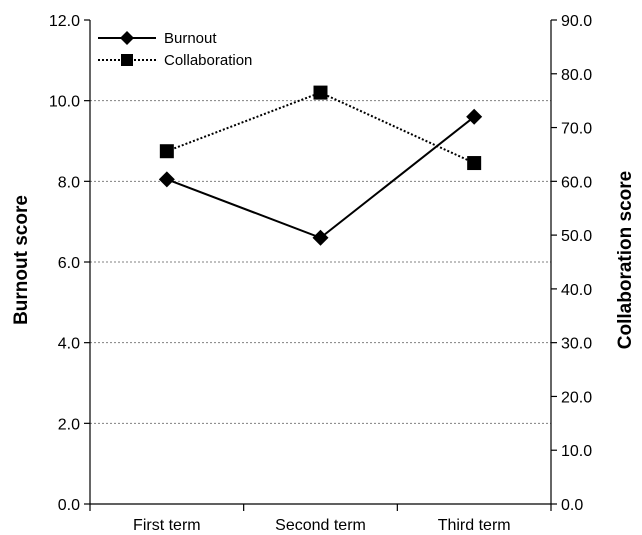  I want to click on y-tick-label: 2.0, so click(69, 424).